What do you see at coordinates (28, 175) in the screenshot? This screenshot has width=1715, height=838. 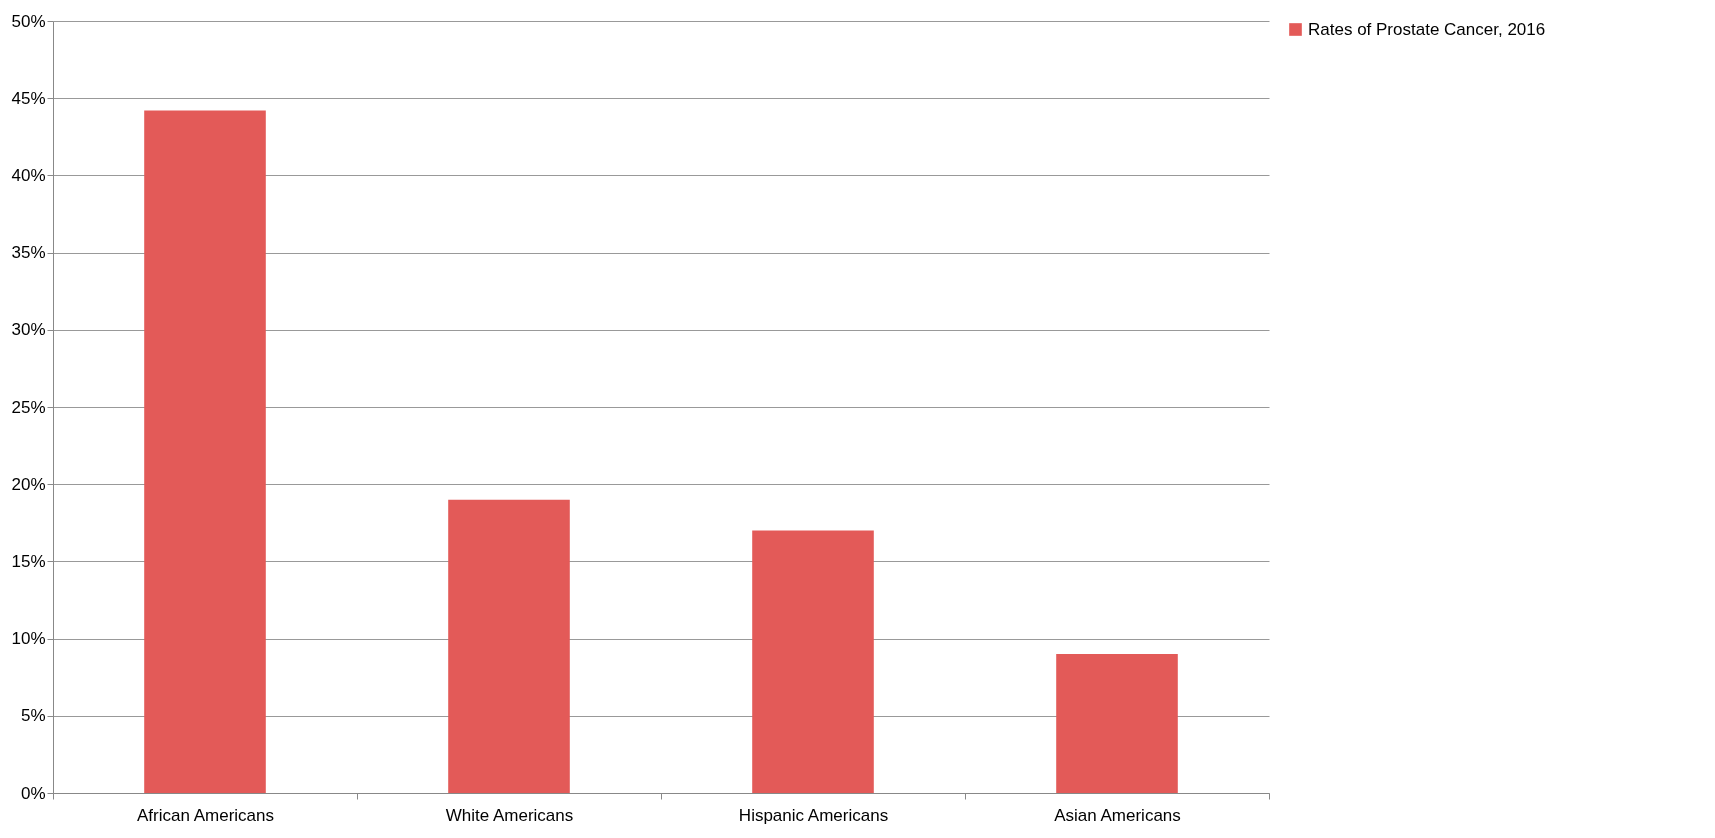 I see `y-tick-label: 40%` at bounding box center [28, 175].